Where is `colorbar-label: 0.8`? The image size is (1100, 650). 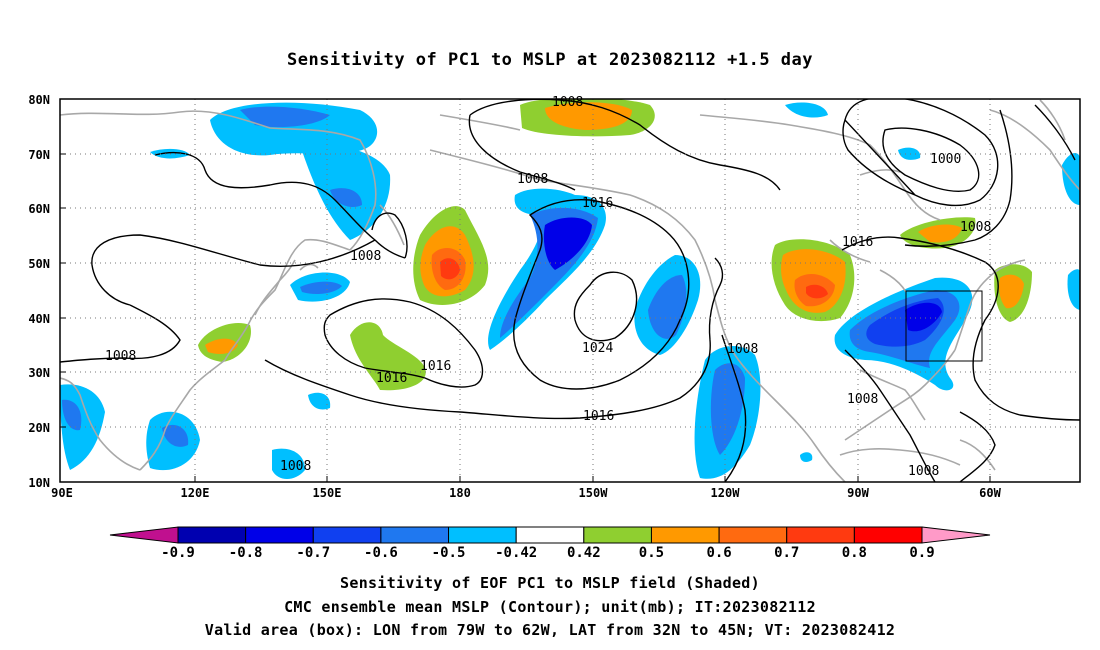 colorbar-label: 0.8 is located at coordinates (854, 553).